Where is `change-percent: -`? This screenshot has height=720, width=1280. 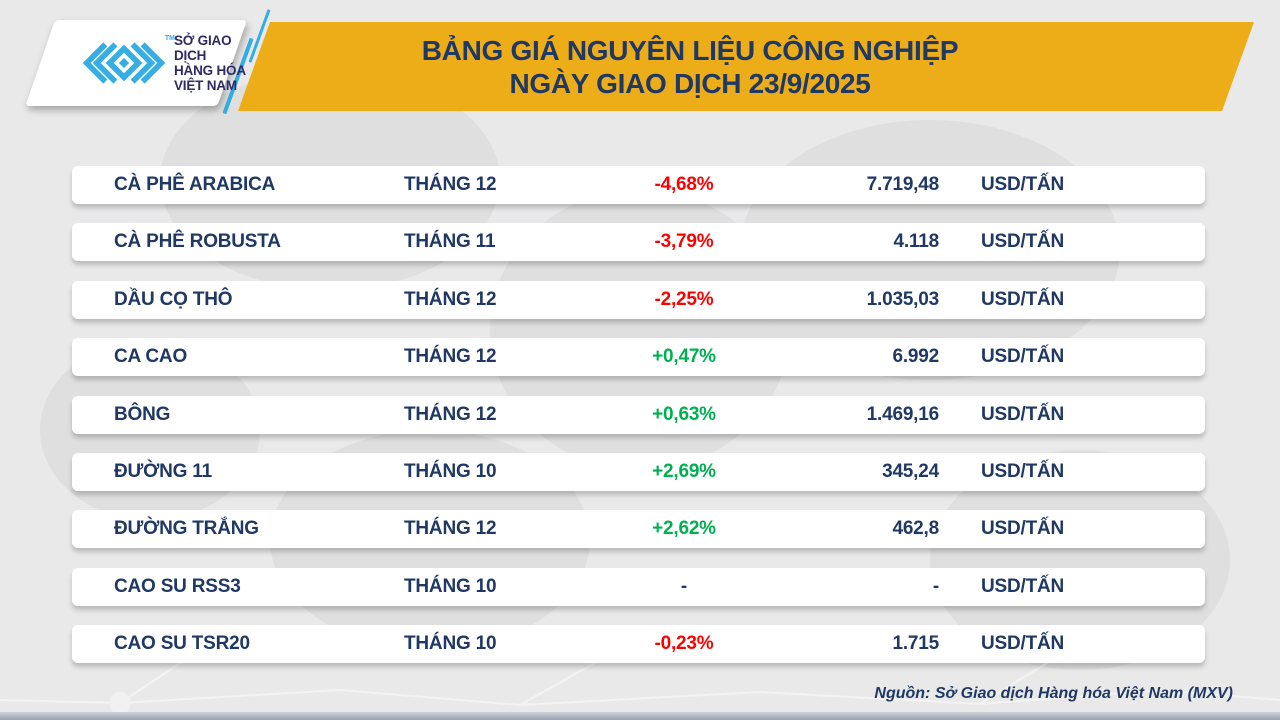 change-percent: - is located at coordinates (684, 586).